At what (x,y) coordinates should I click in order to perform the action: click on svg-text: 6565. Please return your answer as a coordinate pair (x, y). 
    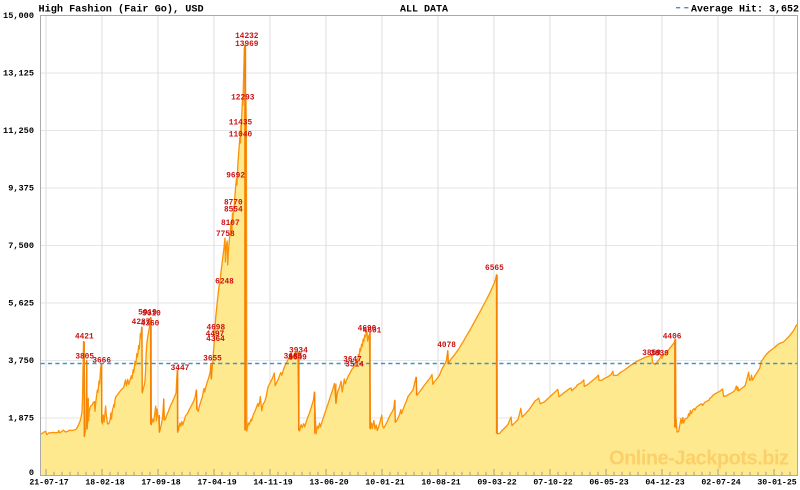
    Looking at the image, I should click on (494, 269).